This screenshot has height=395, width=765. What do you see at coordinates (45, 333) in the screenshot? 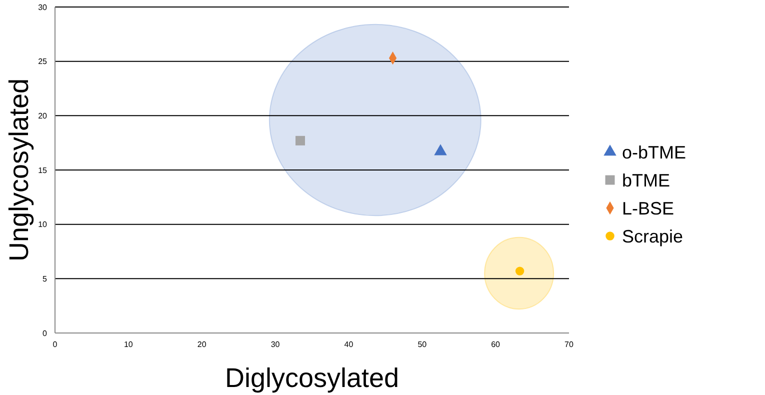
I see `y-tick-label: 0` at bounding box center [45, 333].